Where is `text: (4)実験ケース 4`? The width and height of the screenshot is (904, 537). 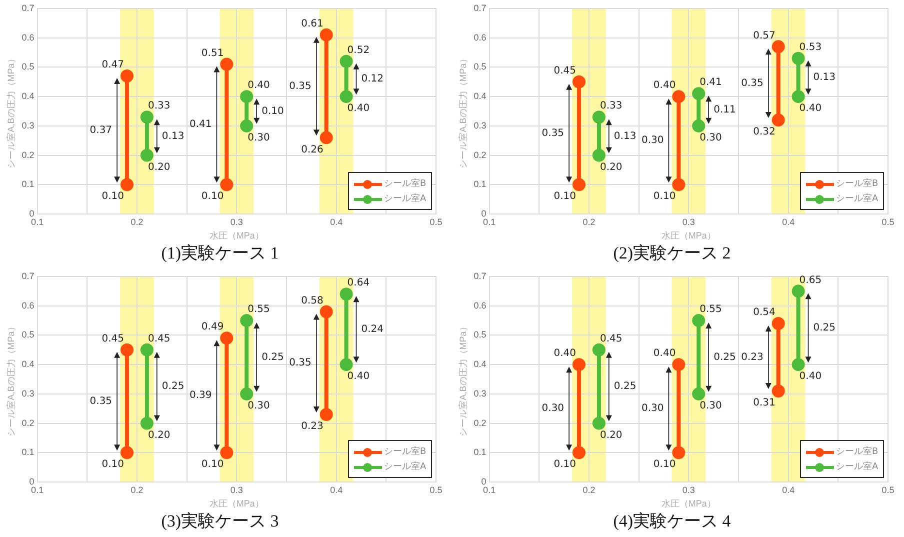
text: (4)実験ケース 4 is located at coordinates (672, 520).